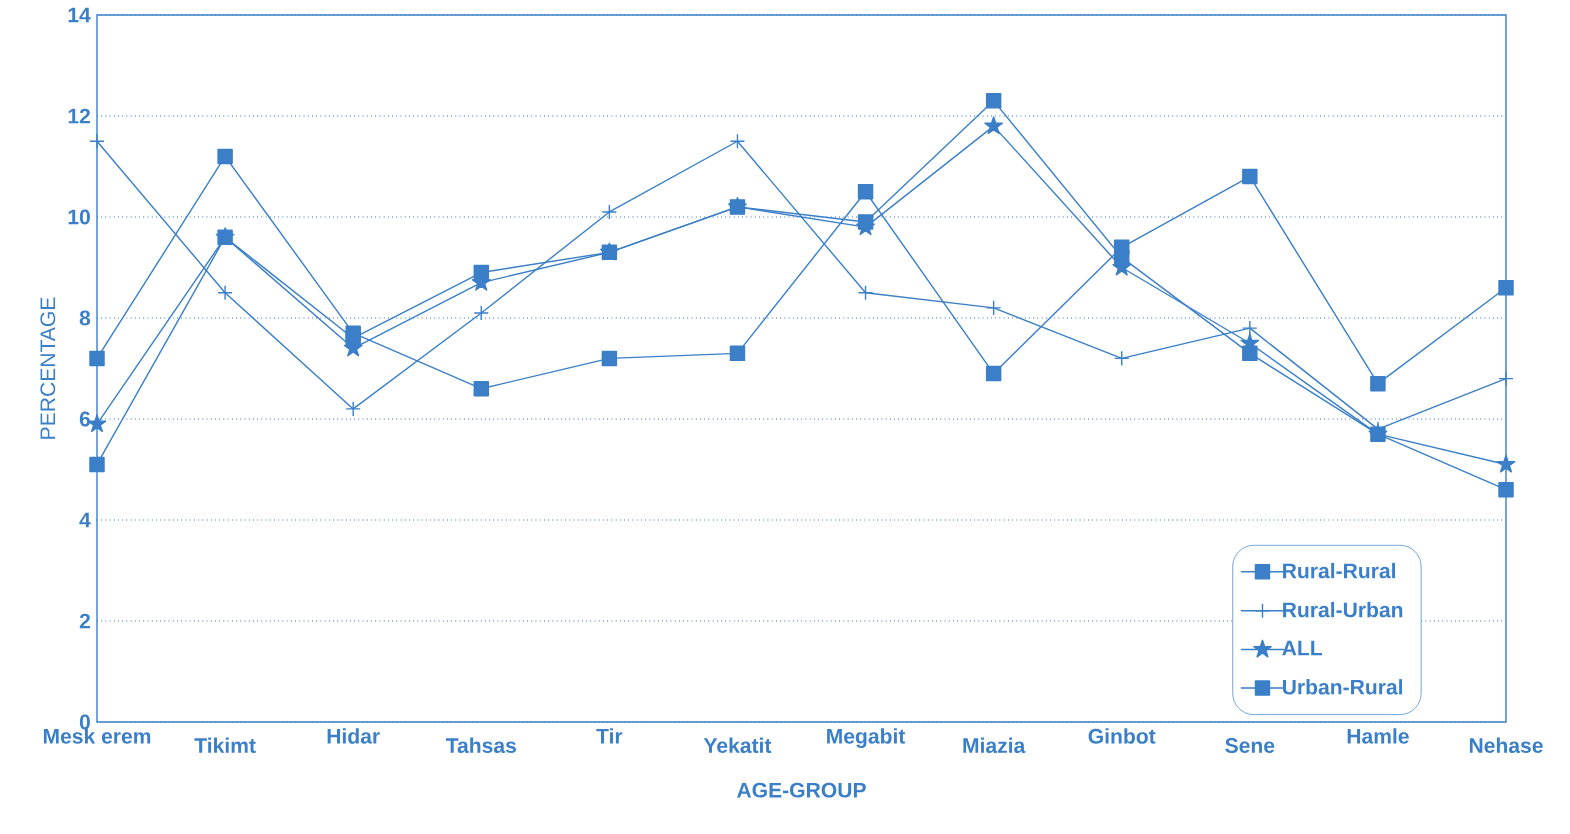 The height and width of the screenshot is (834, 1570). What do you see at coordinates (737, 745) in the screenshot?
I see `x-tick-label: Yekatit` at bounding box center [737, 745].